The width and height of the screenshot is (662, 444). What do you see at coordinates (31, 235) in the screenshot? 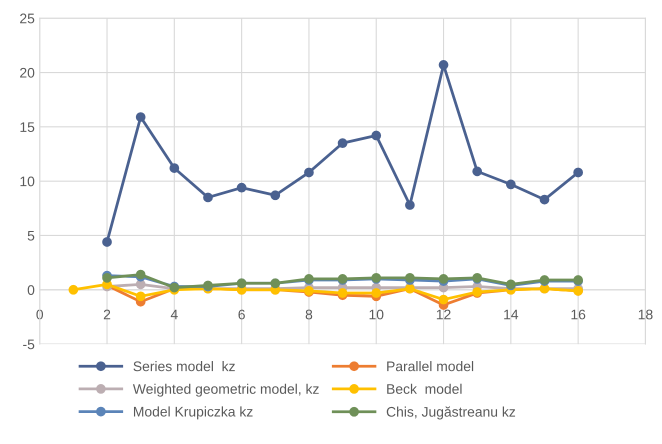
I see `y-tick-label: 5` at bounding box center [31, 235].